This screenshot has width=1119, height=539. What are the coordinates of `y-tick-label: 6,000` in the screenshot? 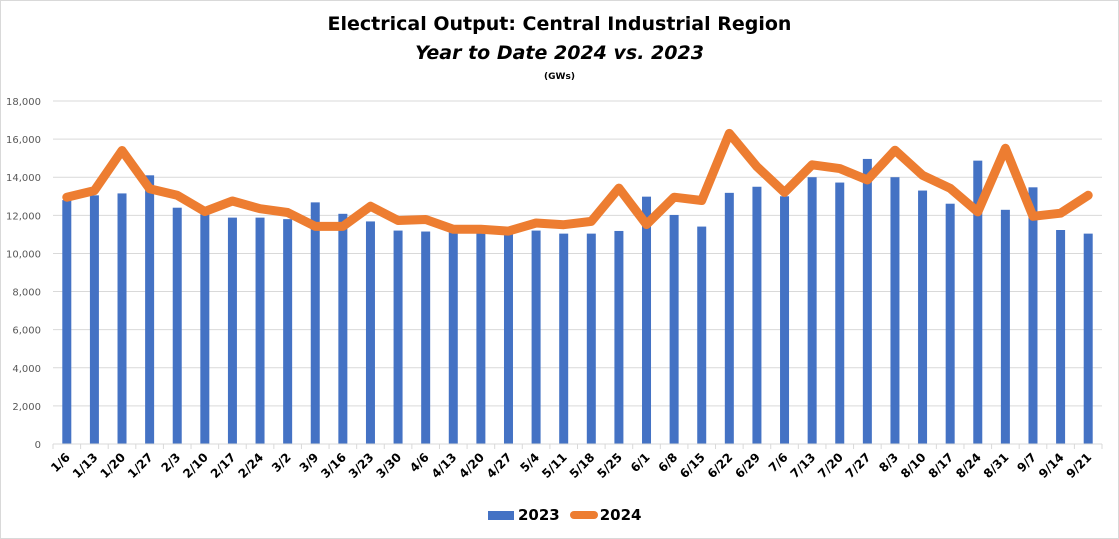 It's located at (26, 331).